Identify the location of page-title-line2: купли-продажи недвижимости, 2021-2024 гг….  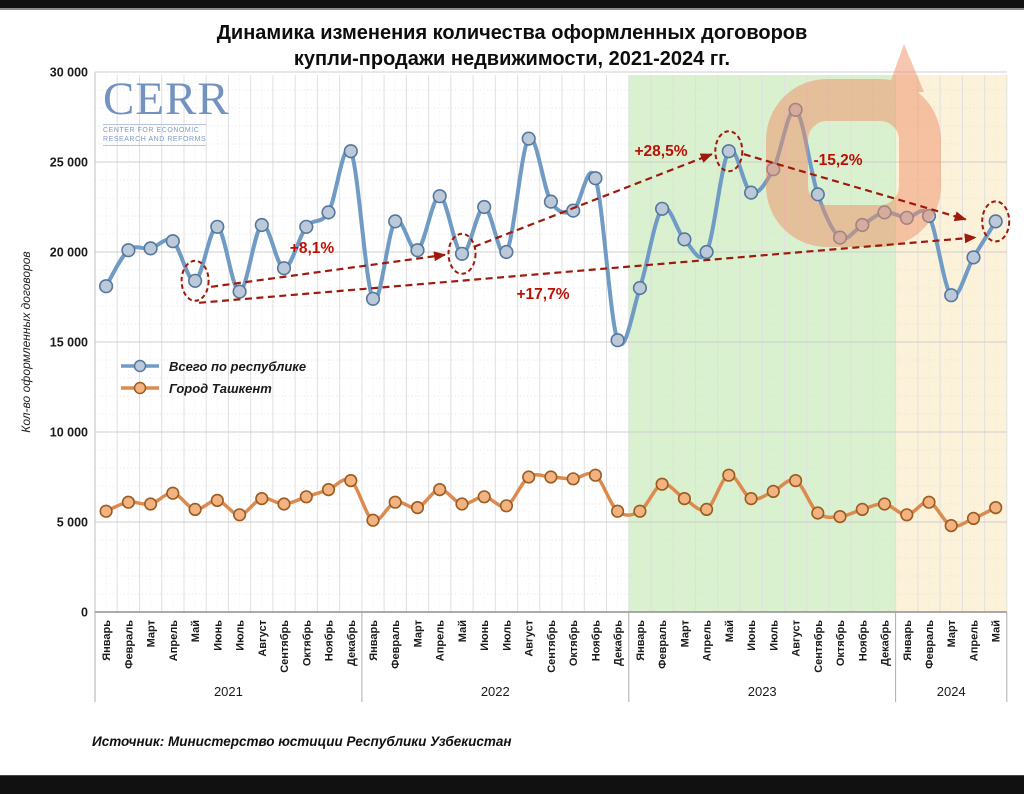
(512, 59).